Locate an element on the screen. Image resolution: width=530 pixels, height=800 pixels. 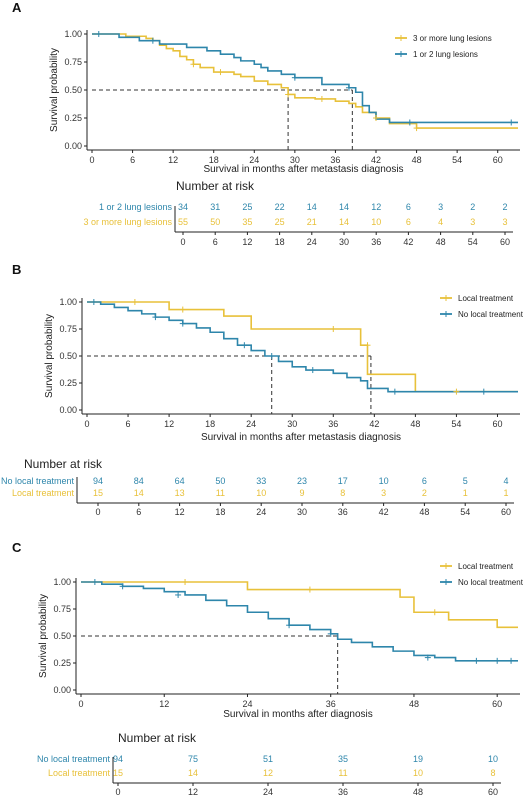
risk-value: 23 is located at coordinates (302, 481).